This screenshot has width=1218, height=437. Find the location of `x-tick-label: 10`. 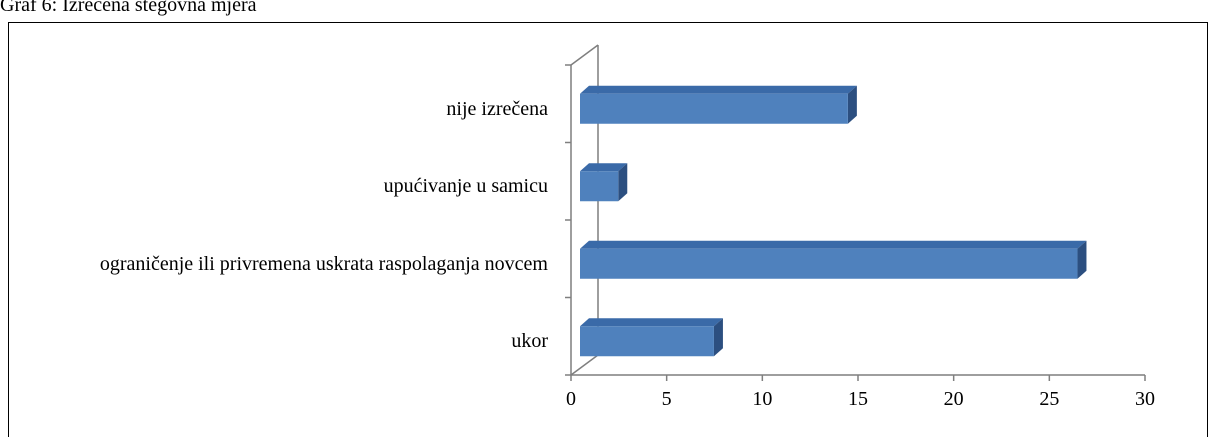

x-tick-label: 10 is located at coordinates (762, 399).